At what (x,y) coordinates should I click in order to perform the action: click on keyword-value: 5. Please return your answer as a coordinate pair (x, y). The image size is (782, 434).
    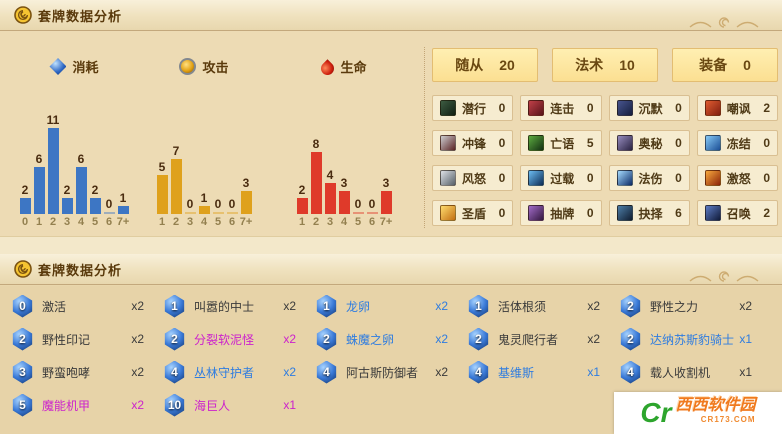
    Looking at the image, I should click on (590, 143).